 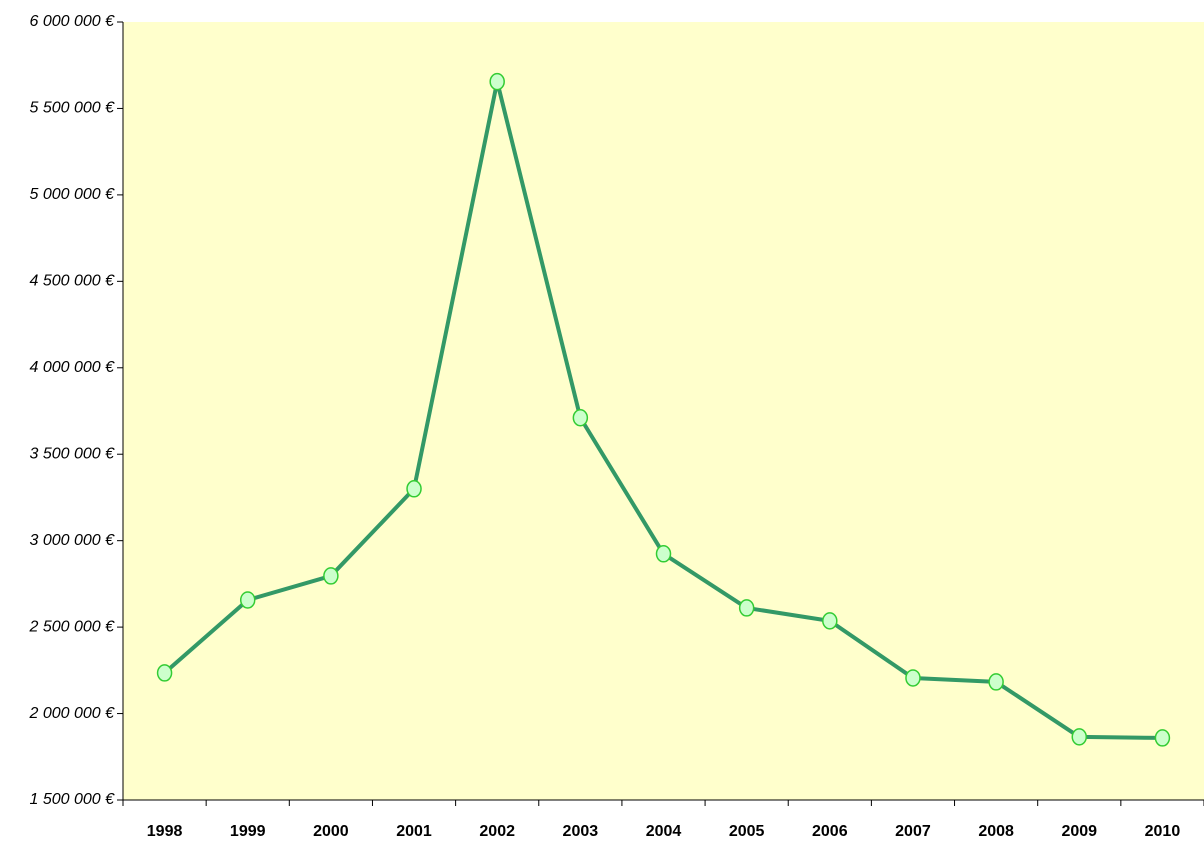 What do you see at coordinates (581, 831) in the screenshot?
I see `x-tick-label: 2003` at bounding box center [581, 831].